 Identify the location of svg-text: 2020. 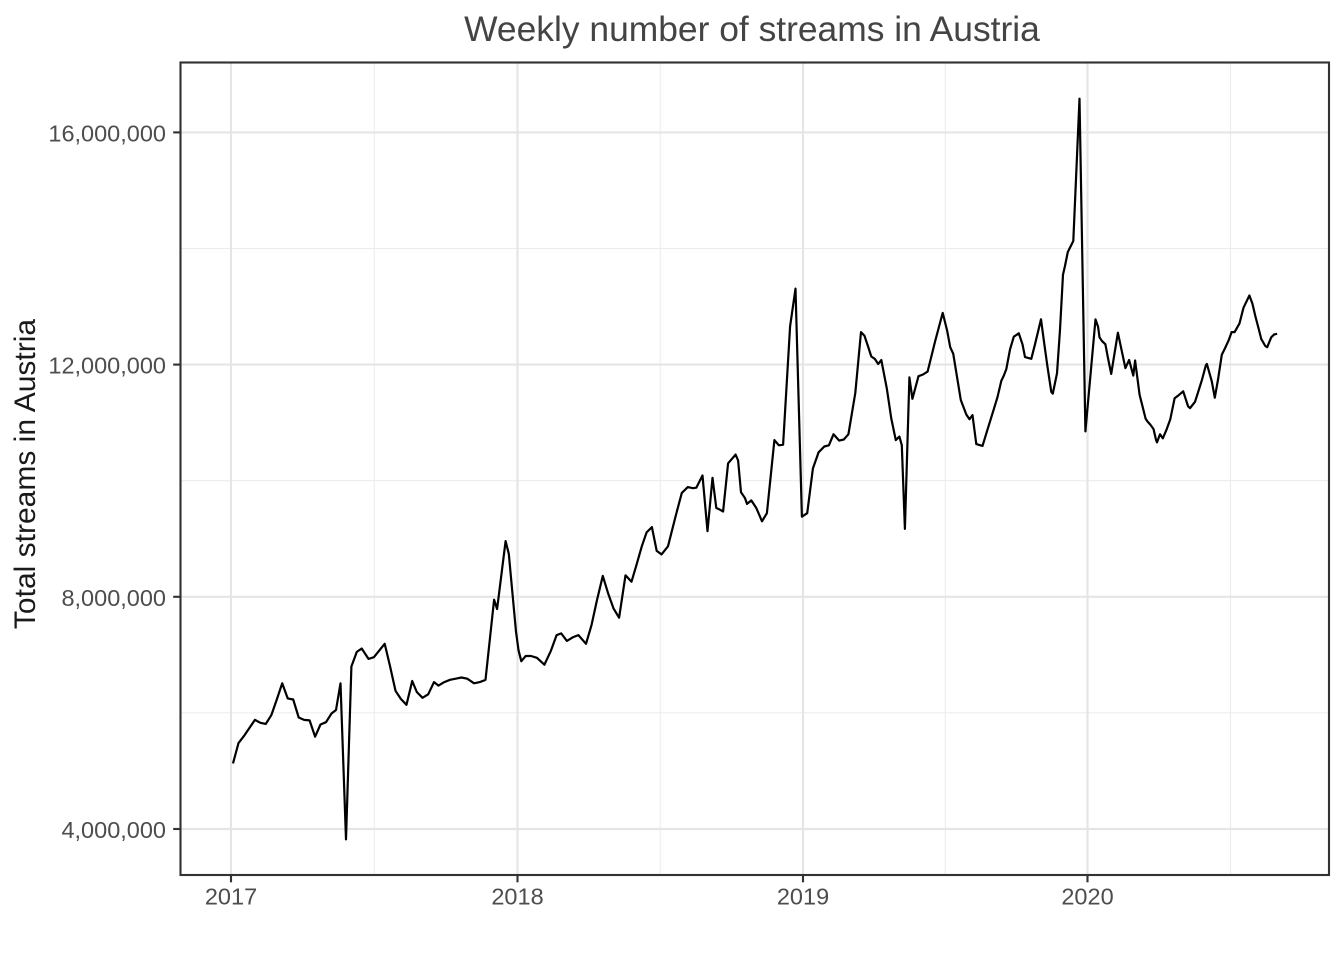
(1087, 897).